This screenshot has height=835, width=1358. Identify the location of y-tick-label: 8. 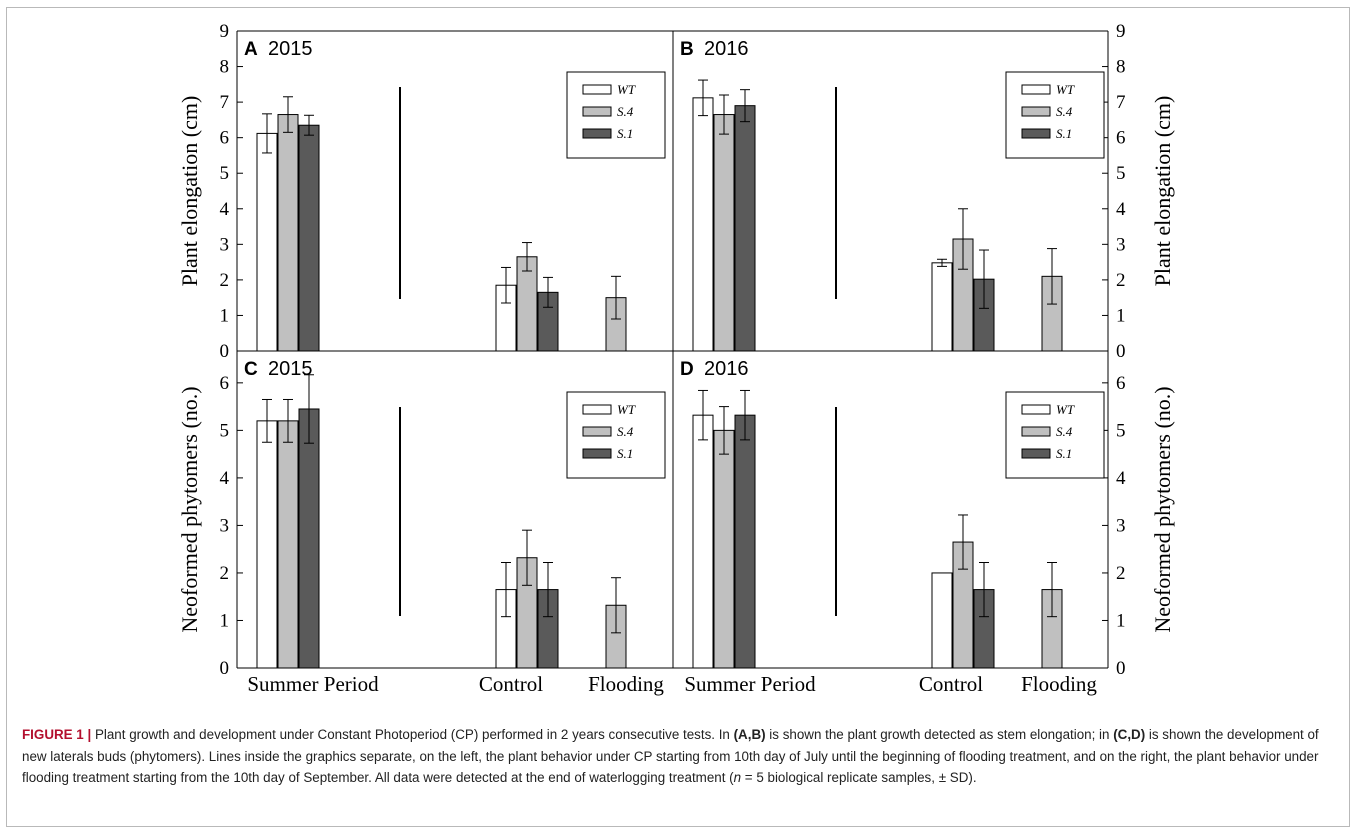
(1121, 67).